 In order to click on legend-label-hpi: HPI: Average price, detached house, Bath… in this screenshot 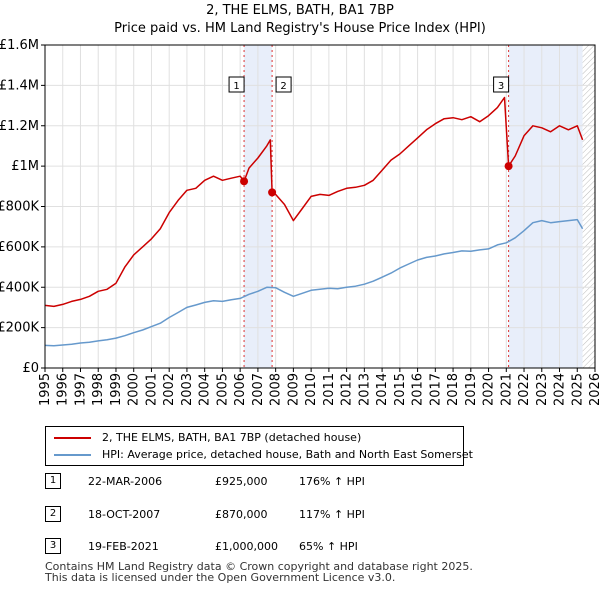, I will do `click(287, 454)`.